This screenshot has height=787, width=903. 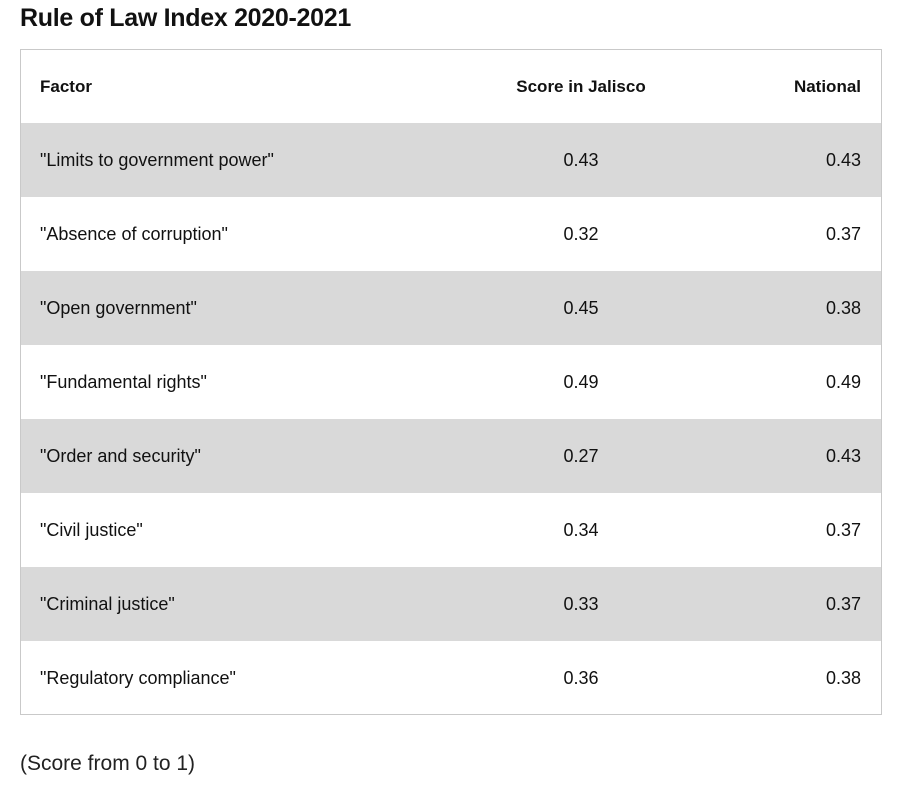 I want to click on table-row: "Fundamental rights" 0.49 0.49, so click(x=451, y=382).